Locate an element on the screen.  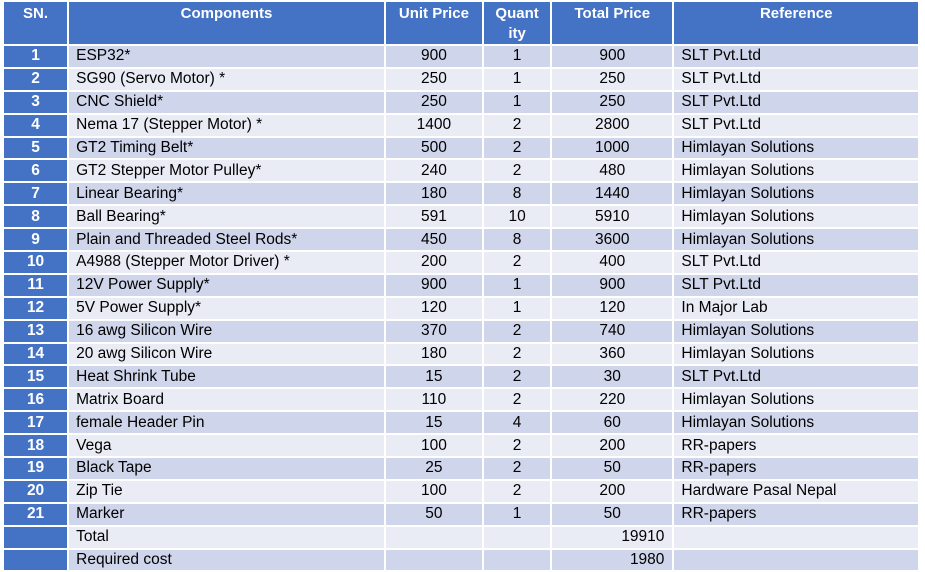
cell-component: 5V Power Supply* is located at coordinates (226, 308).